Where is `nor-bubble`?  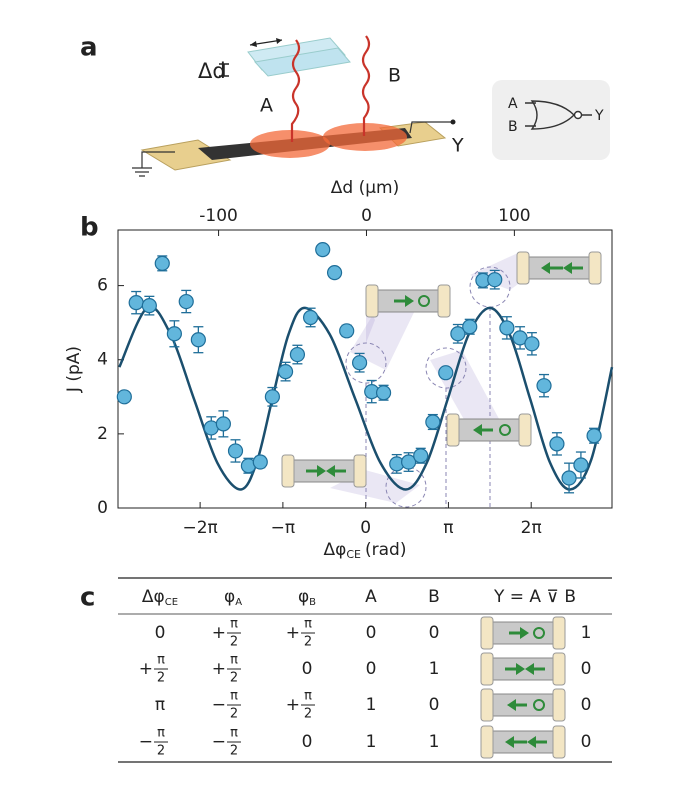
nor-bubble is located at coordinates (578, 115).